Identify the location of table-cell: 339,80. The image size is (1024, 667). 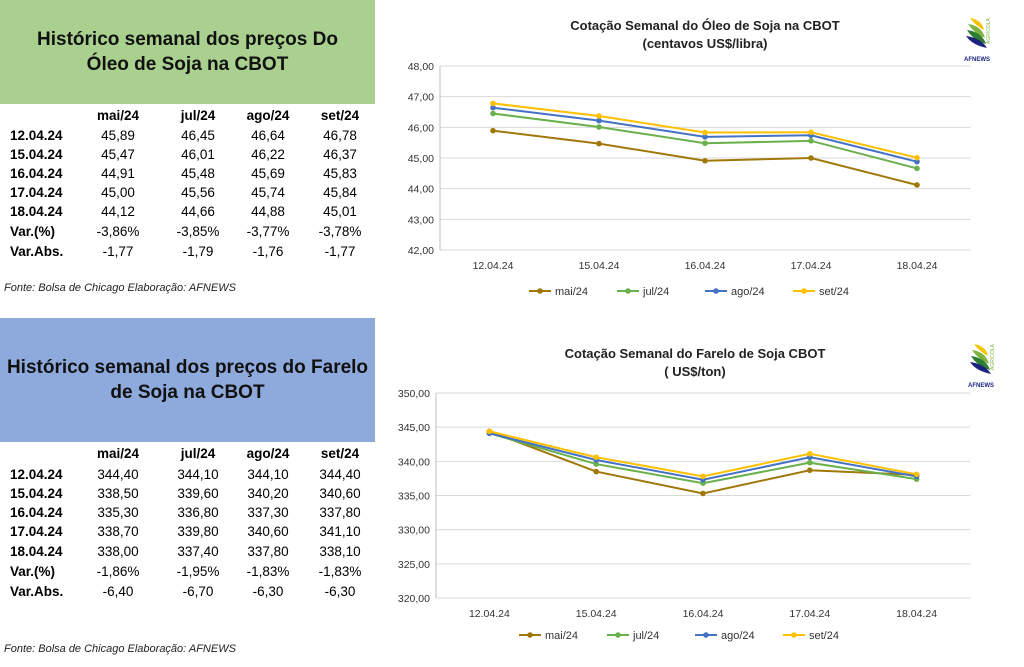
(198, 531).